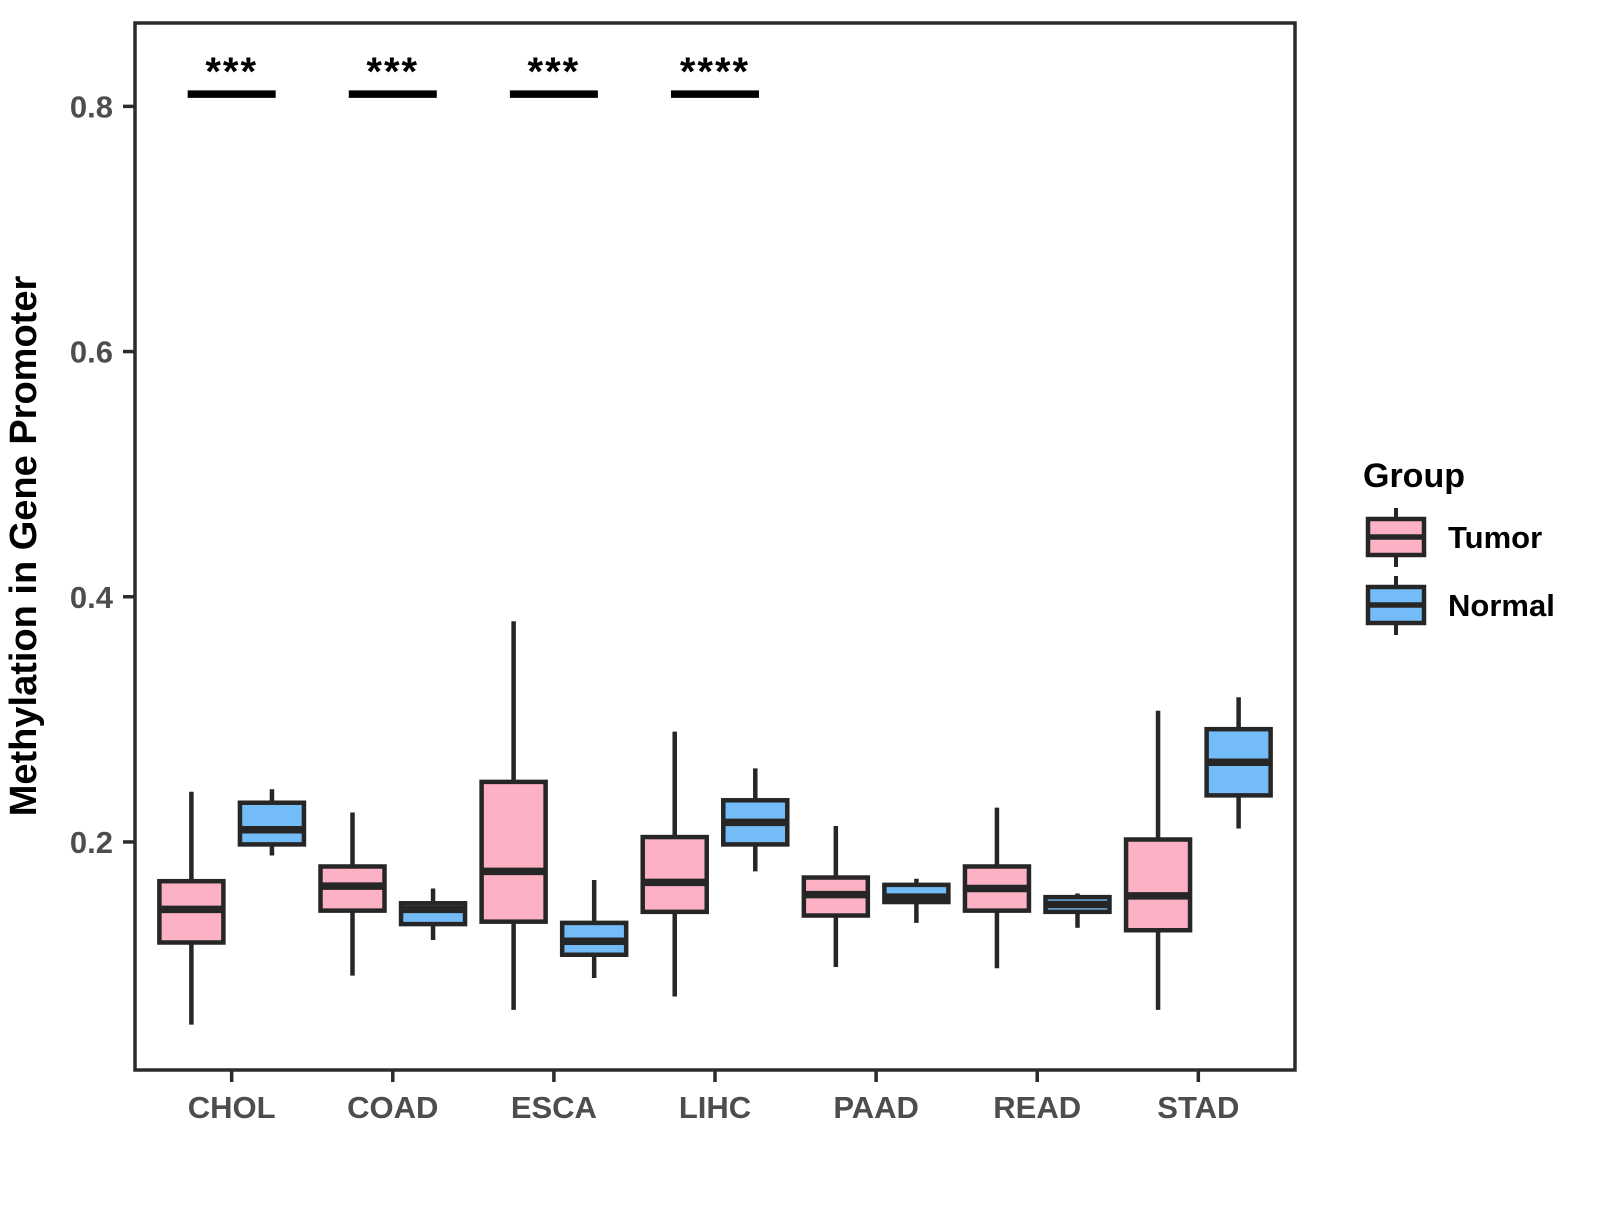  I want to click on x-category-label: CHOL, so click(232, 1107).